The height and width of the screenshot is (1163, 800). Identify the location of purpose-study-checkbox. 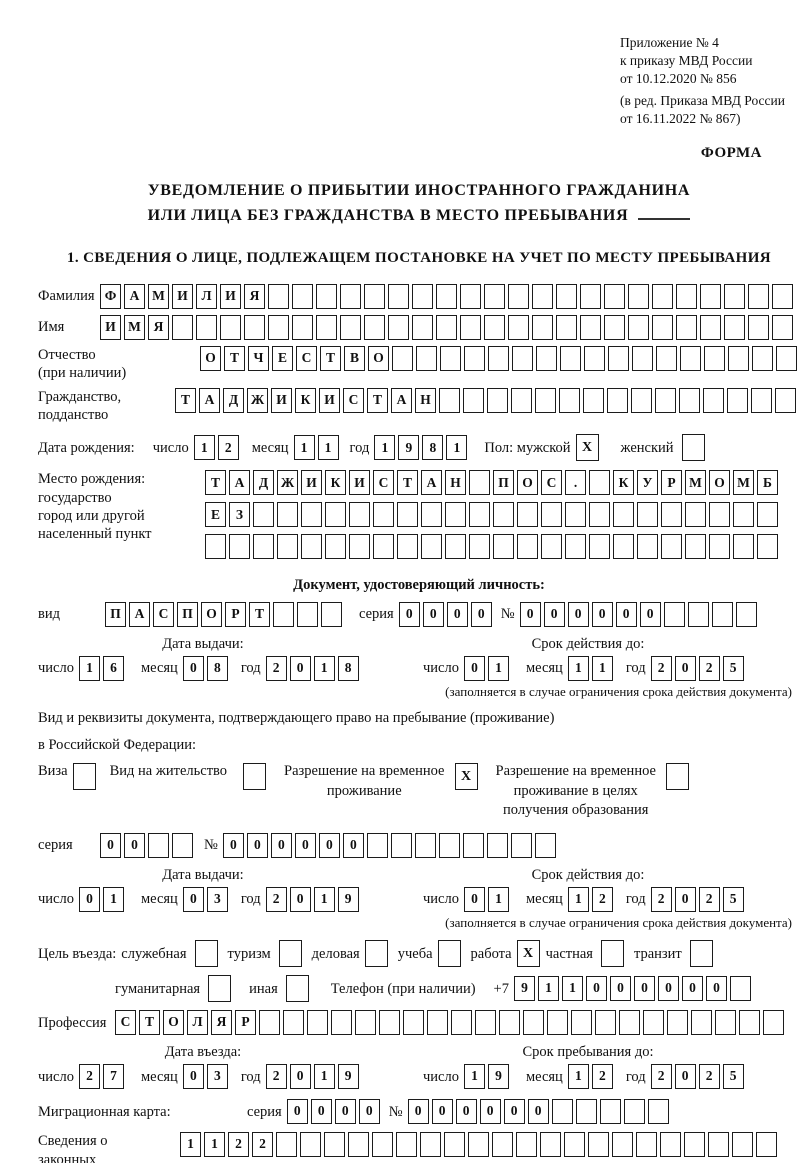
(449, 954).